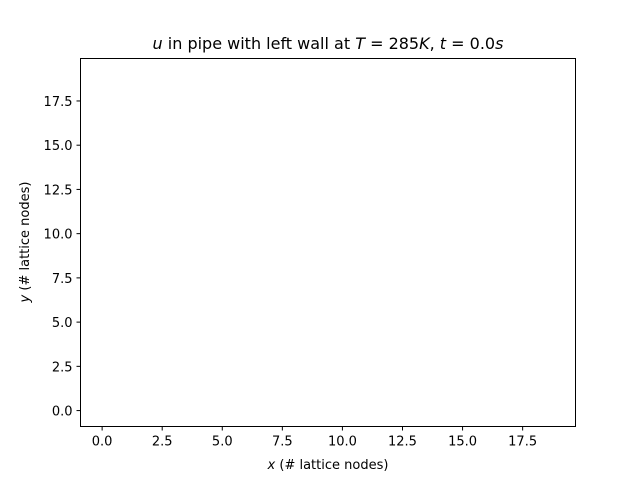  I want to click on title-unit-s: s, so click(499, 43).